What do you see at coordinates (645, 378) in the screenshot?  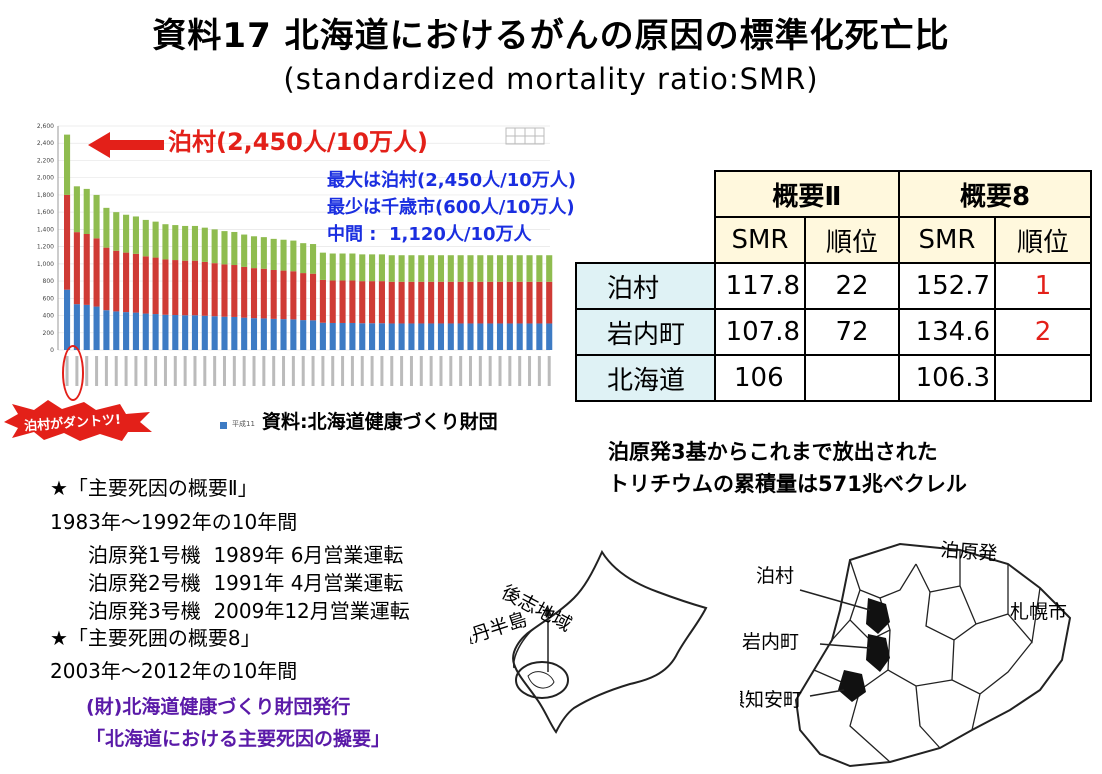 I see `region-cell: 北海道` at bounding box center [645, 378].